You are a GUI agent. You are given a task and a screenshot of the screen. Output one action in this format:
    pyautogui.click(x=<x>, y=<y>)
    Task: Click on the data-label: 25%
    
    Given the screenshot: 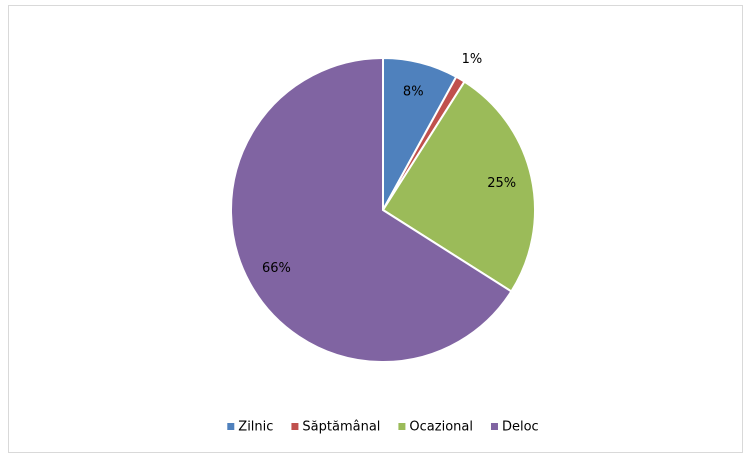 What is the action you would take?
    pyautogui.click(x=501, y=183)
    